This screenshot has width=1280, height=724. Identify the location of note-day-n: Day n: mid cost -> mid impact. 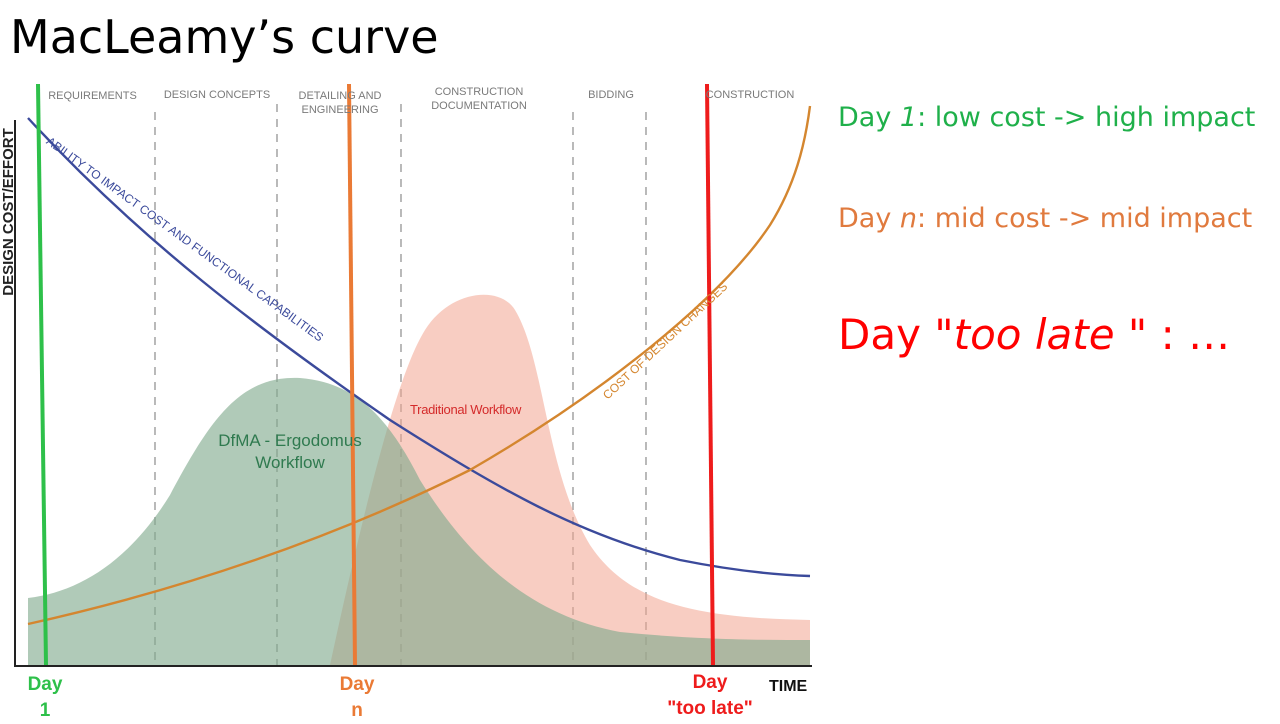
(1045, 218).